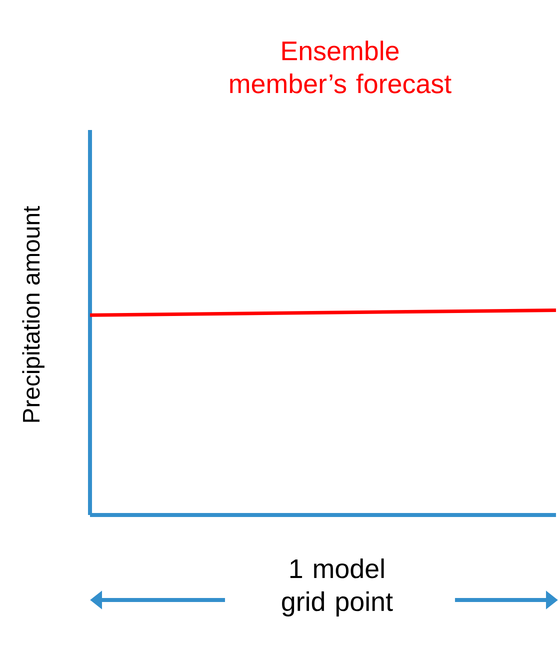  Describe the element at coordinates (341, 67) in the screenshot. I see `chart-title: Ensemble member’s forecast` at that location.